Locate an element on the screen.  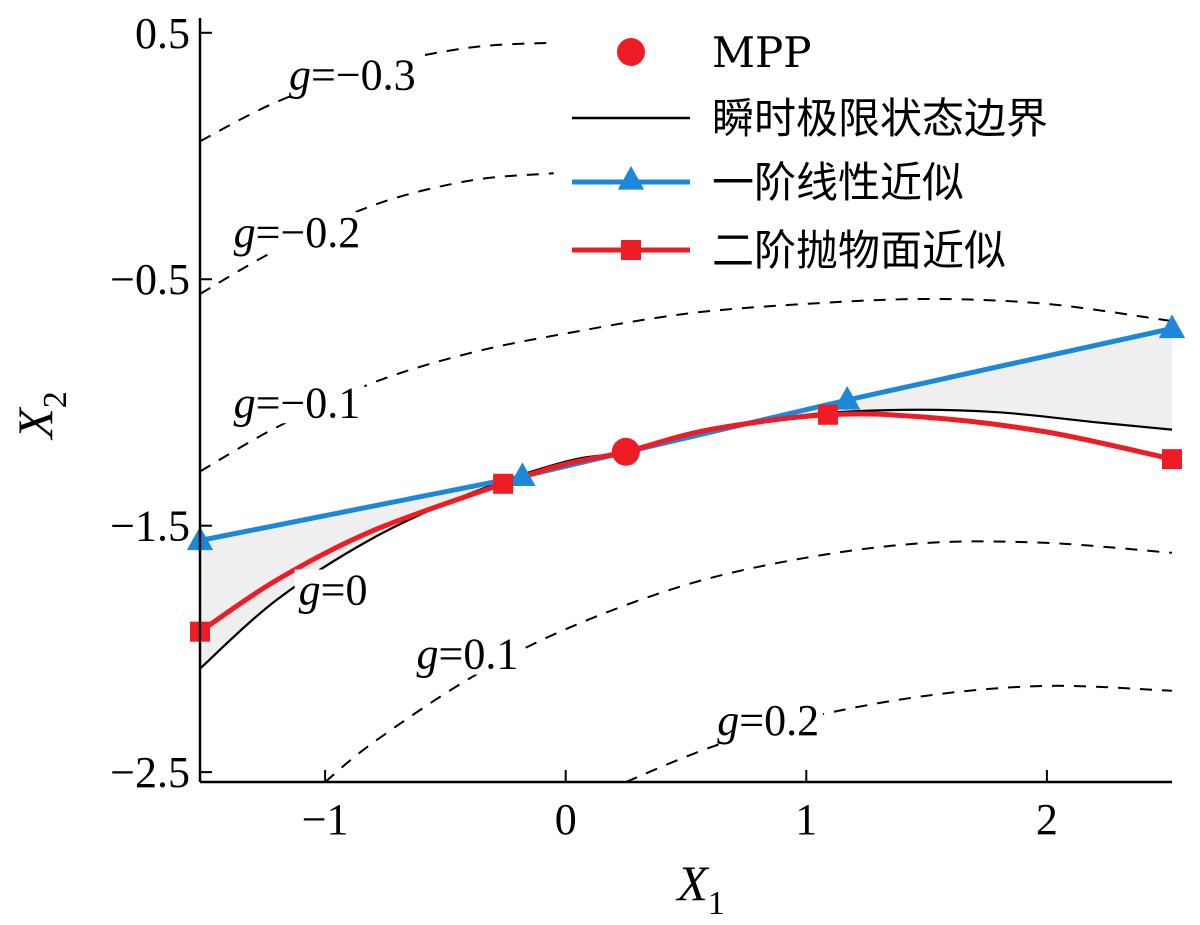
y-tick-label-1: −0.5 is located at coordinates (150, 279).